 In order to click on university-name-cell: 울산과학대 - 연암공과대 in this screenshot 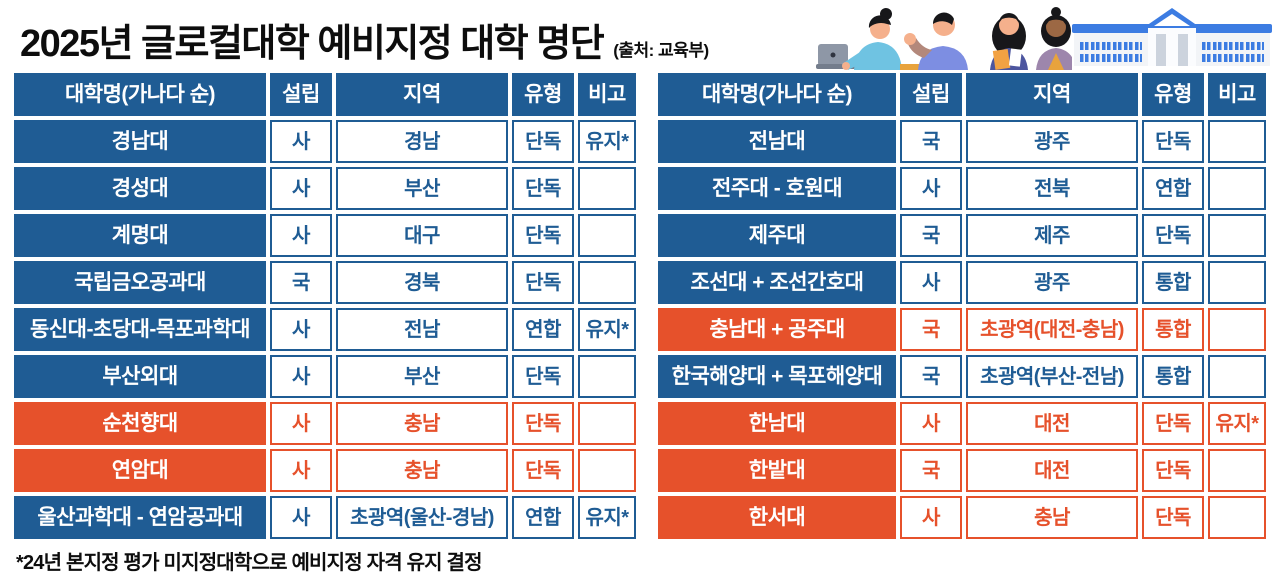, I will do `click(140, 517)`.